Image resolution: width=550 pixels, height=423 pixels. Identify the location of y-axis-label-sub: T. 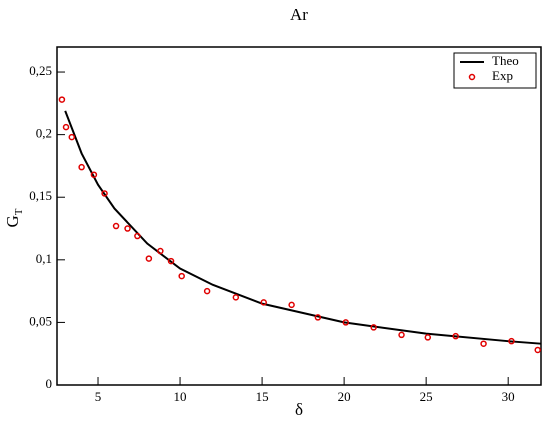
(19, 211).